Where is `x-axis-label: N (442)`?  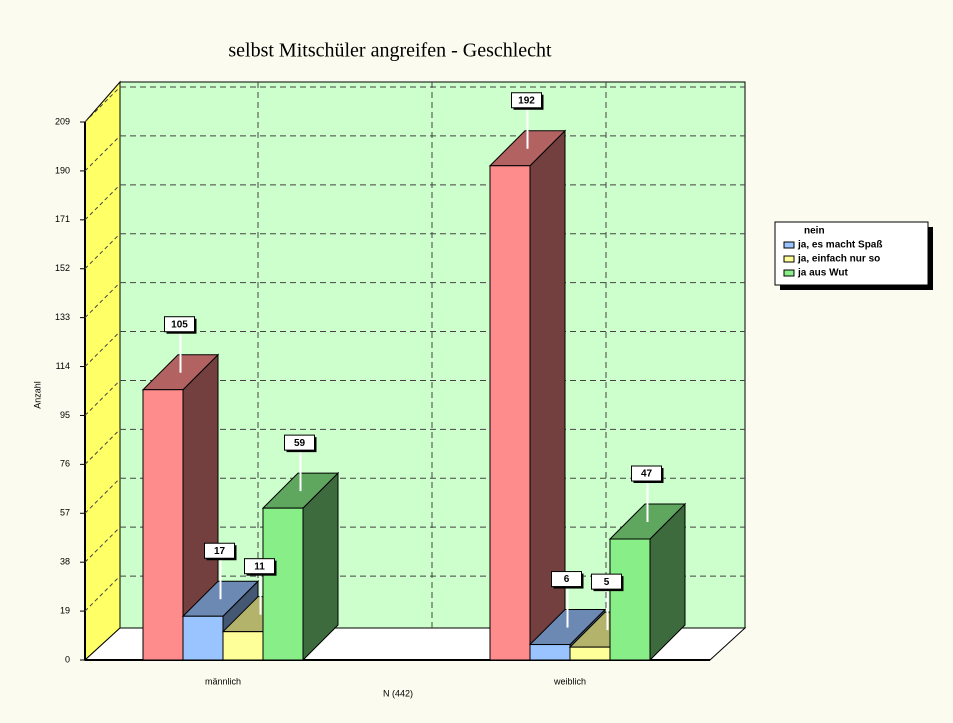
x-axis-label: N (442) is located at coordinates (398, 693).